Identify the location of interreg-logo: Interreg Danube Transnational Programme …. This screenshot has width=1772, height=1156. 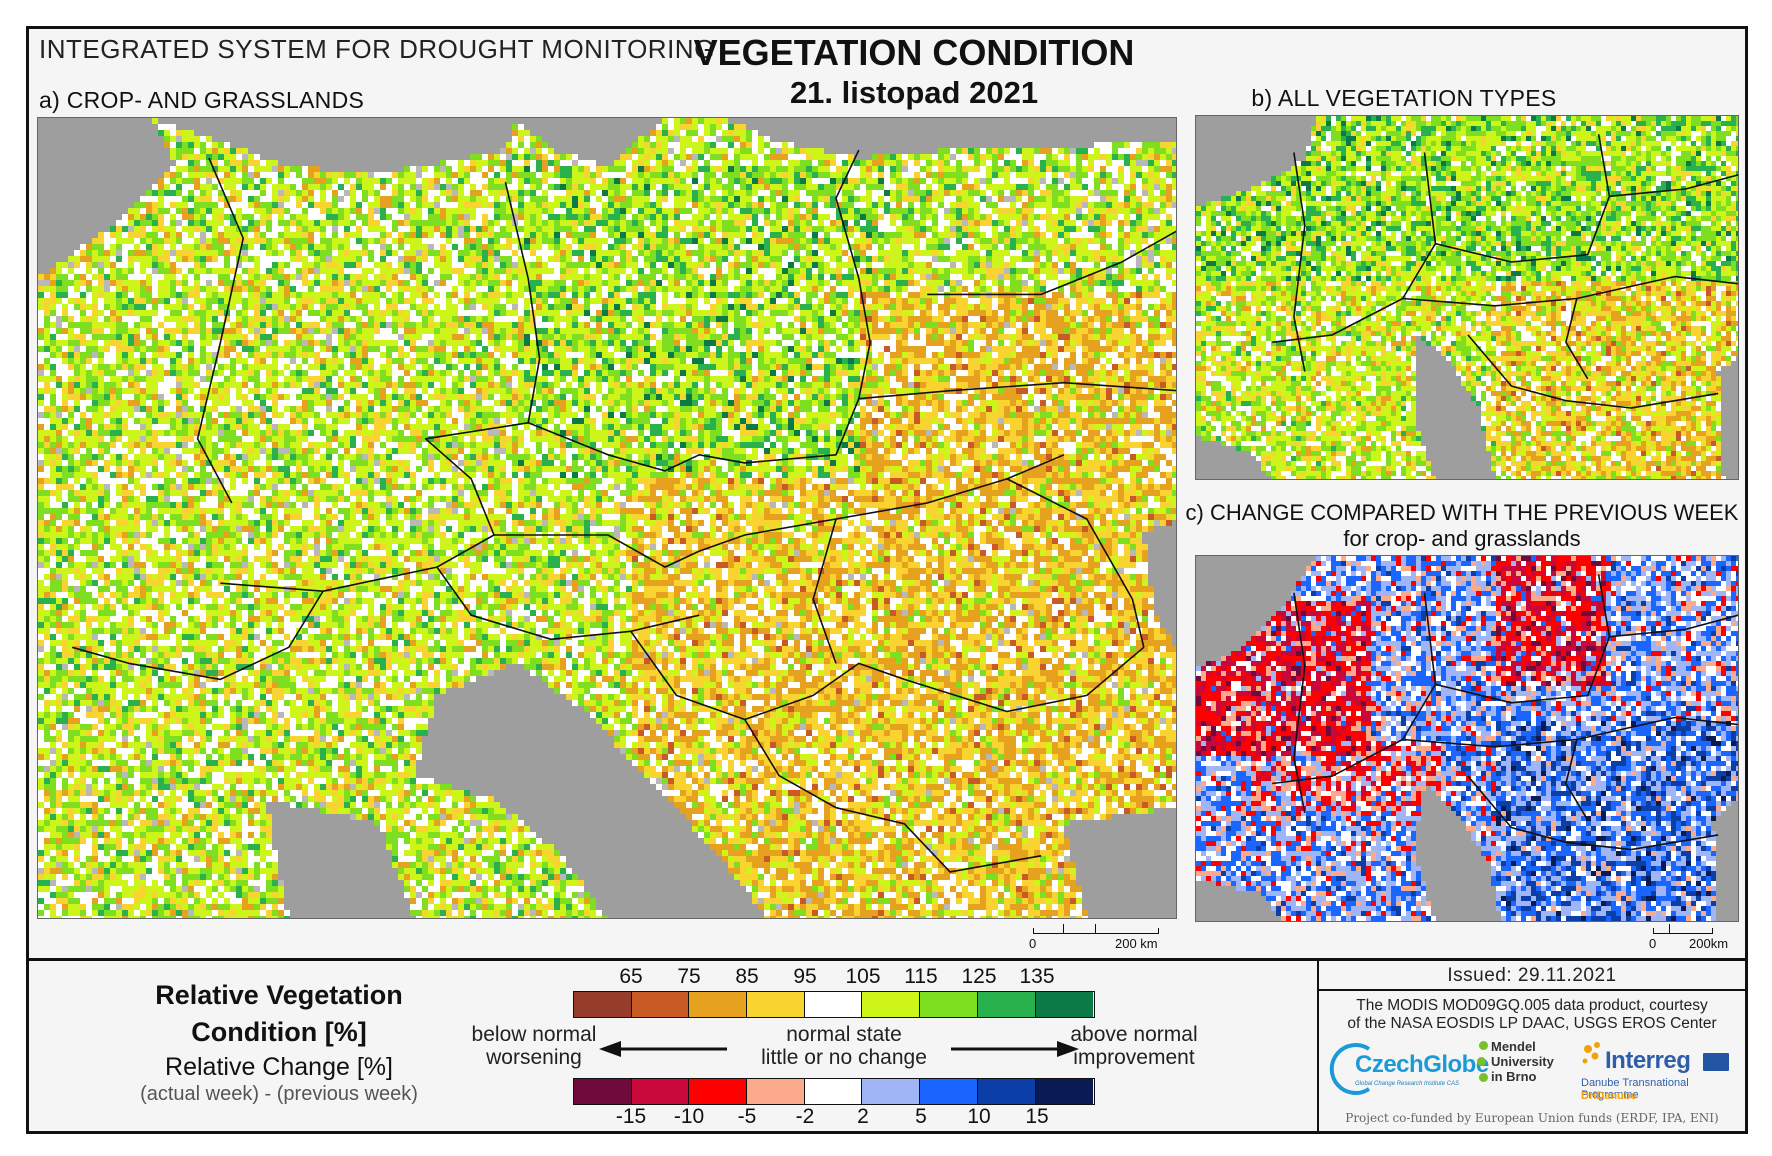
(1661, 1071).